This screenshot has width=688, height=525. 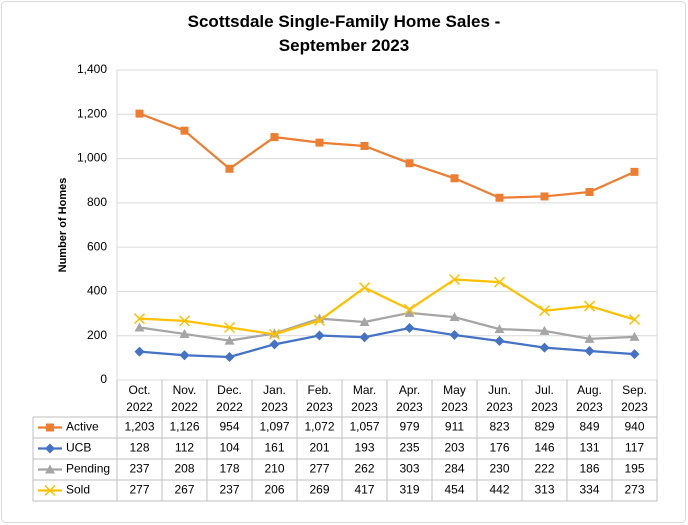 I want to click on table-value: 319, so click(x=409, y=490).